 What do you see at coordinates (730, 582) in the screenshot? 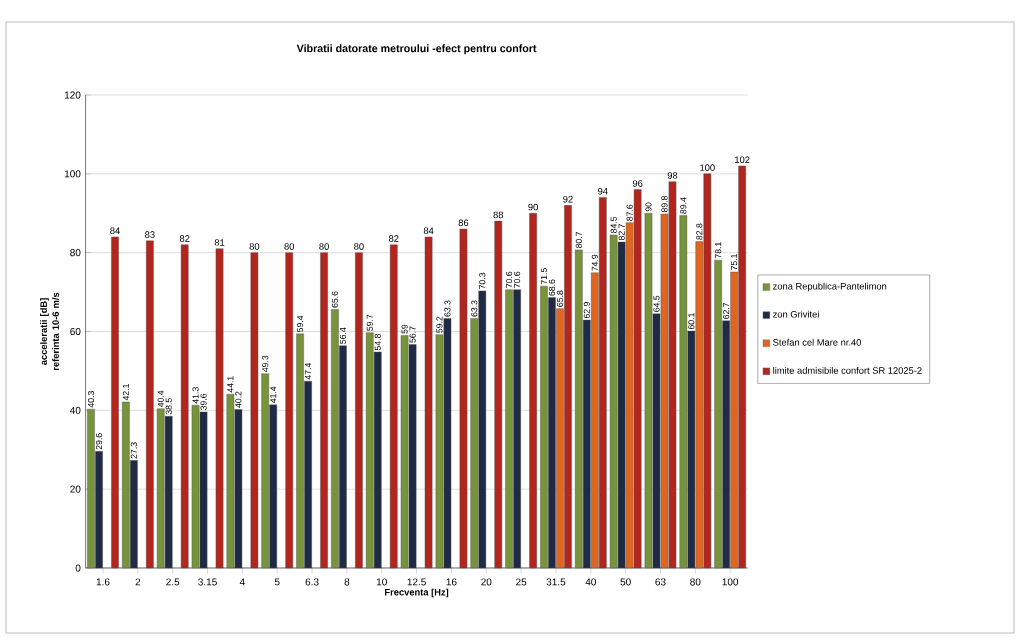
I see `x-tick-label: 100` at bounding box center [730, 582].